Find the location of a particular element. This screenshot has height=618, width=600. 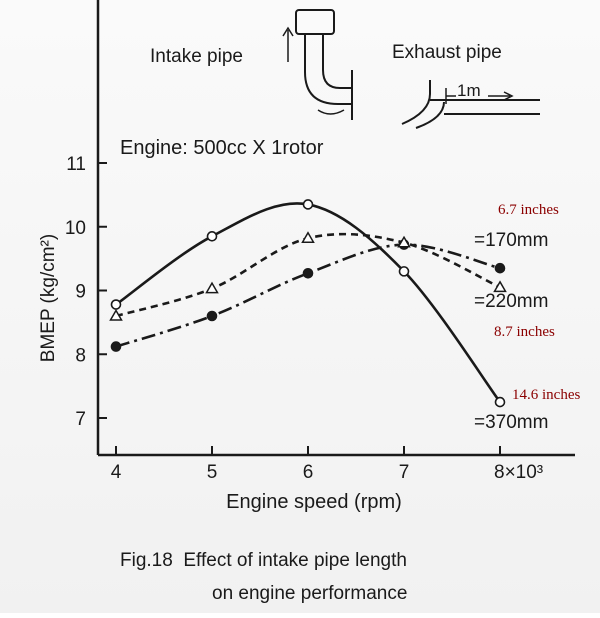

figure-caption-line2: on engine performance is located at coordinates (309, 593).